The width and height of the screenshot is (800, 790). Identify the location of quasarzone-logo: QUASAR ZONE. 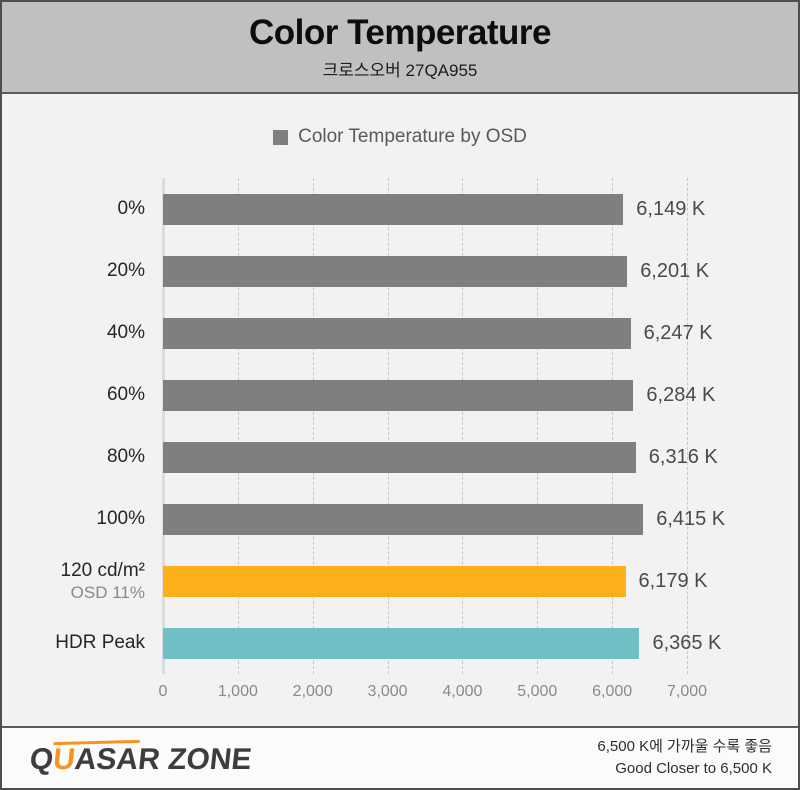
(141, 757).